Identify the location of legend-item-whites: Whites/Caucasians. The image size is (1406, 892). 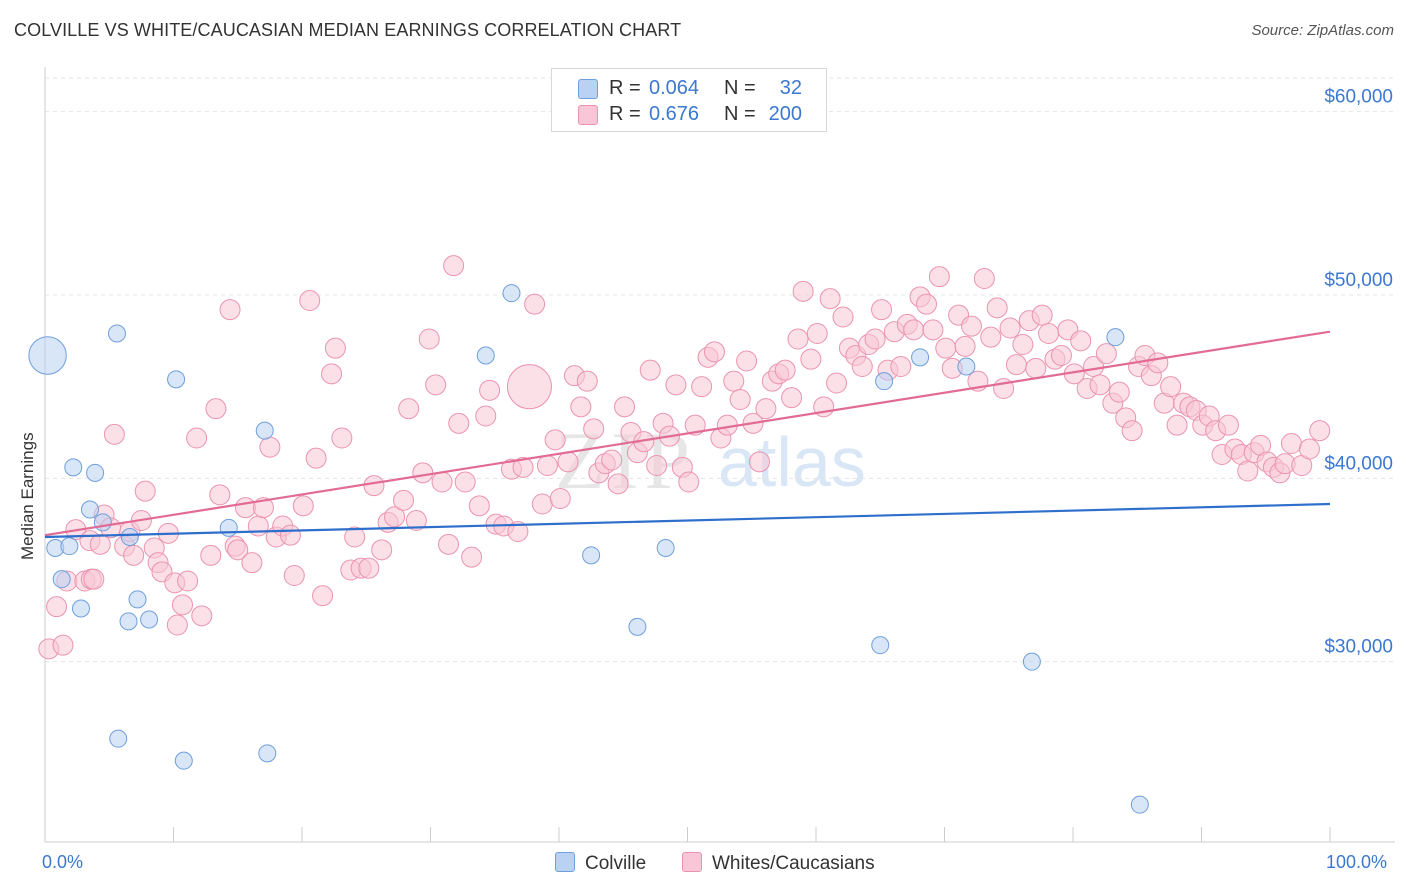
(778, 863).